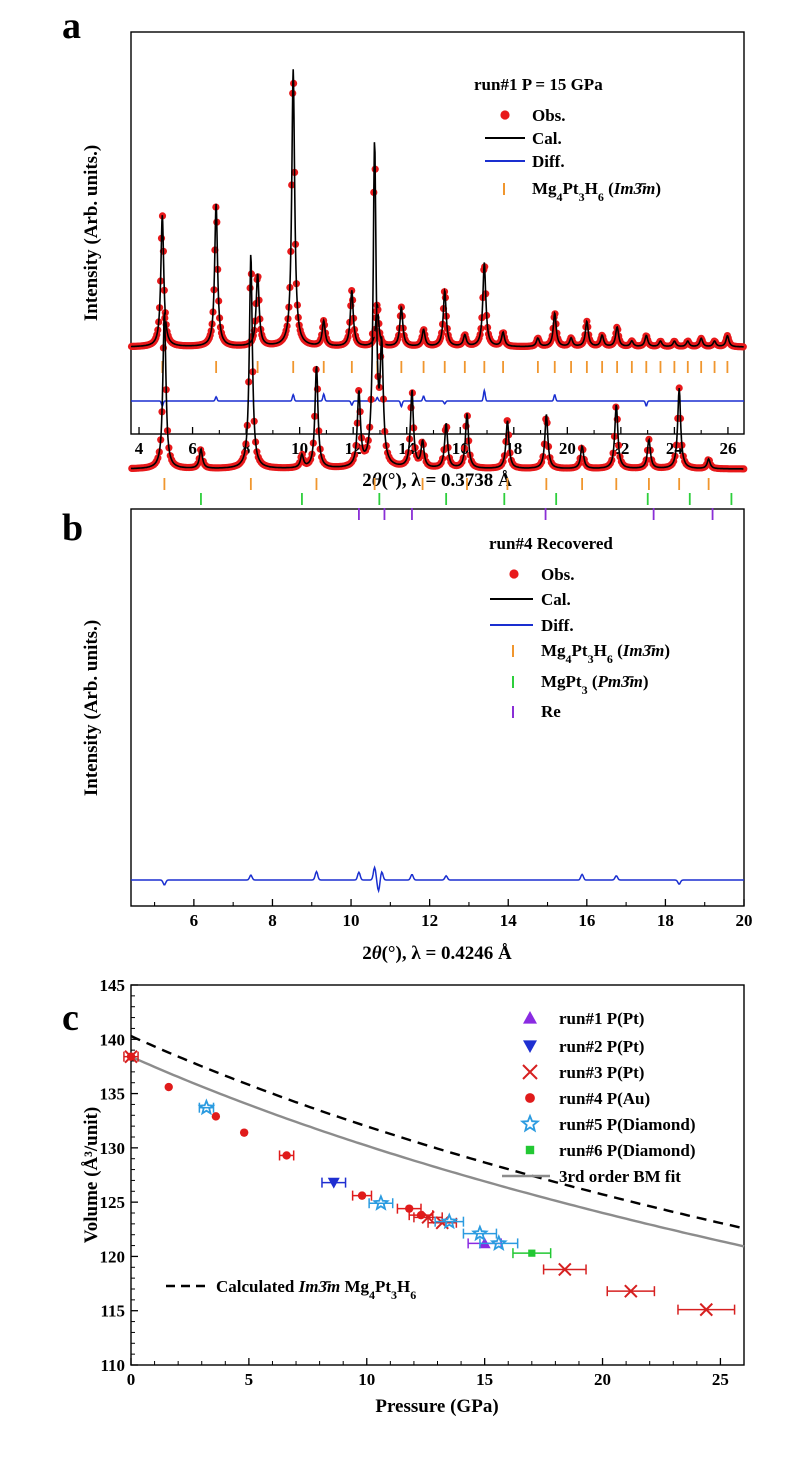  I want to click on legend-cal-label-a: Cal., so click(547, 138).